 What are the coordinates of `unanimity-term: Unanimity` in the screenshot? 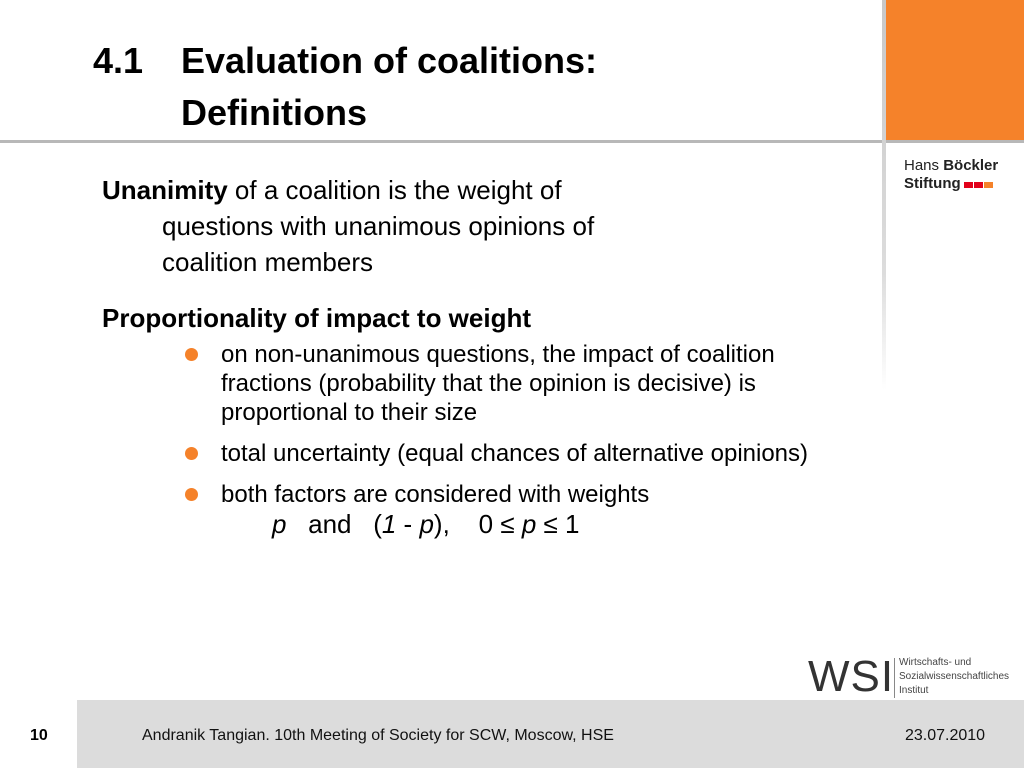 It's located at (165, 190).